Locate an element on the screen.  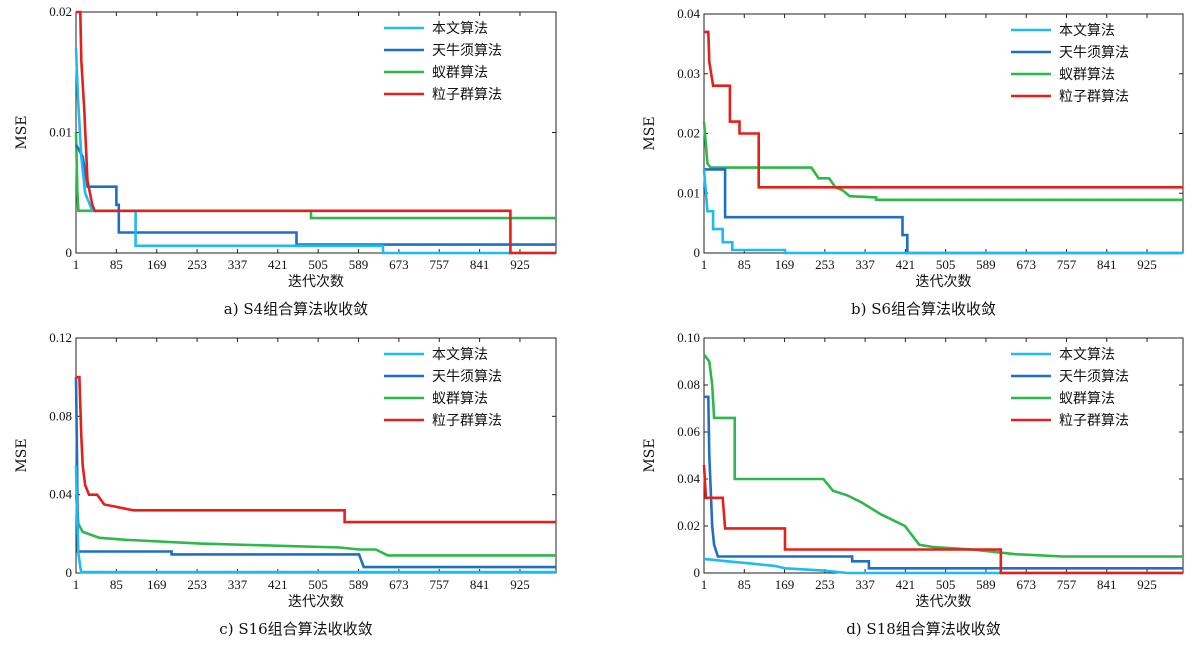
y-tick-label: 0.03 is located at coordinates (688, 73).